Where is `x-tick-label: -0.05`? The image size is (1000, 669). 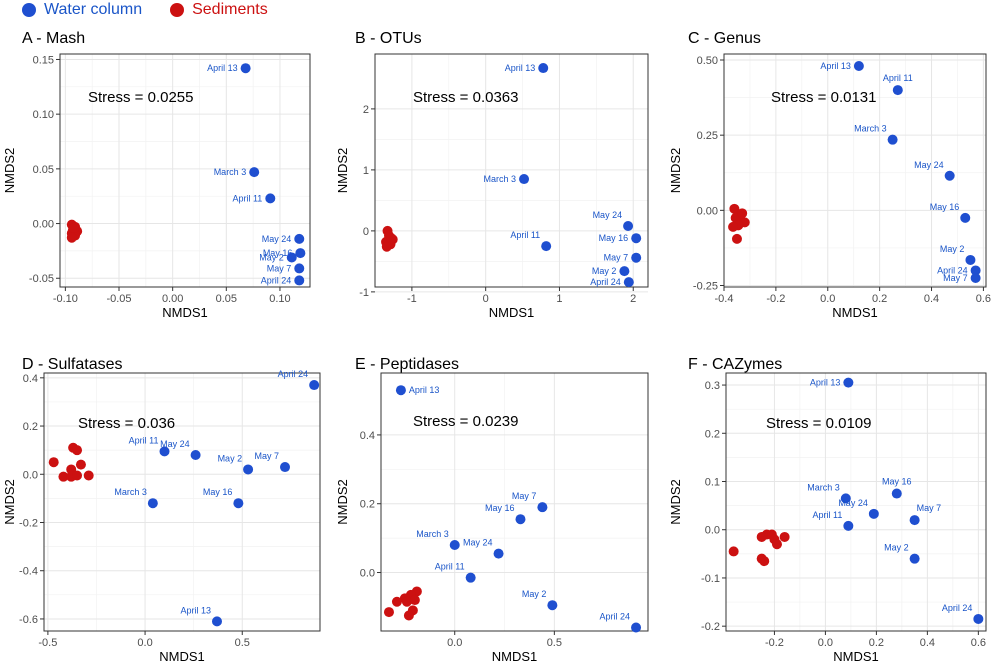
x-tick-label: -0.05 is located at coordinates (118, 299).